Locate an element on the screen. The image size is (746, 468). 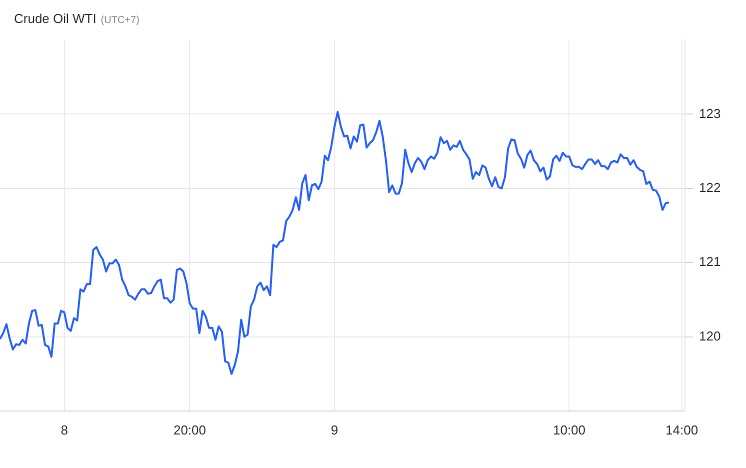
chart-subtitle: (UTC+7) is located at coordinates (120, 20).